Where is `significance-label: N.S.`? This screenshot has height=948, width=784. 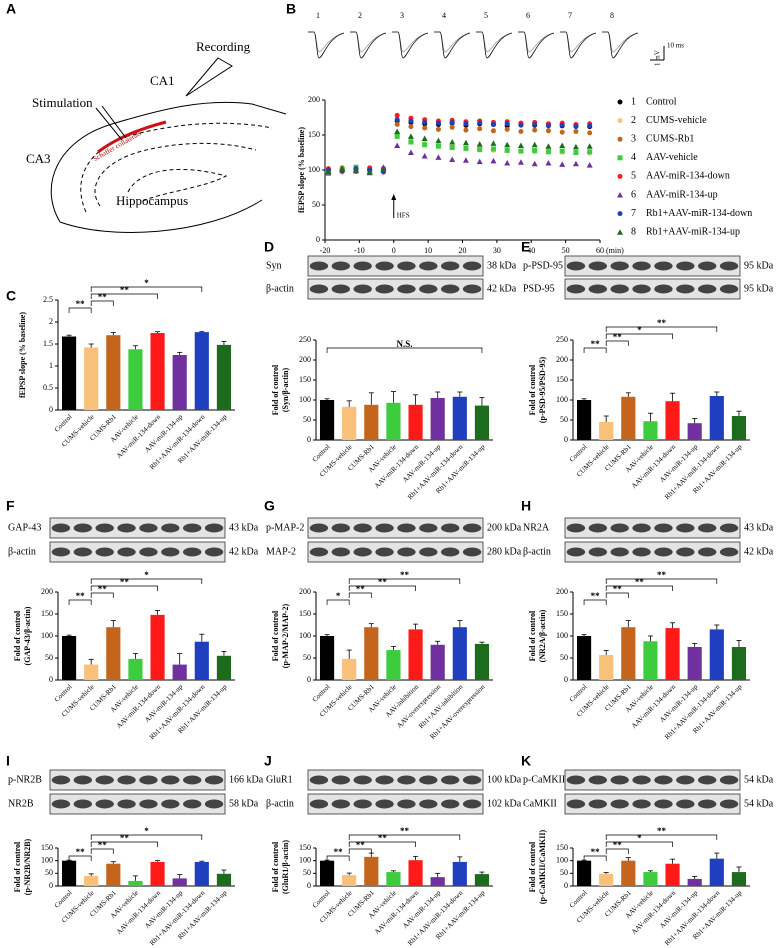 significance-label: N.S. is located at coordinates (404, 344).